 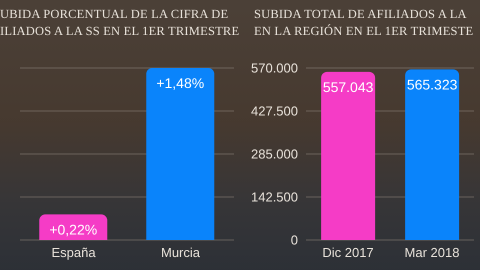 What do you see at coordinates (294, 240) in the screenshot?
I see `y-tick-label: 0` at bounding box center [294, 240].